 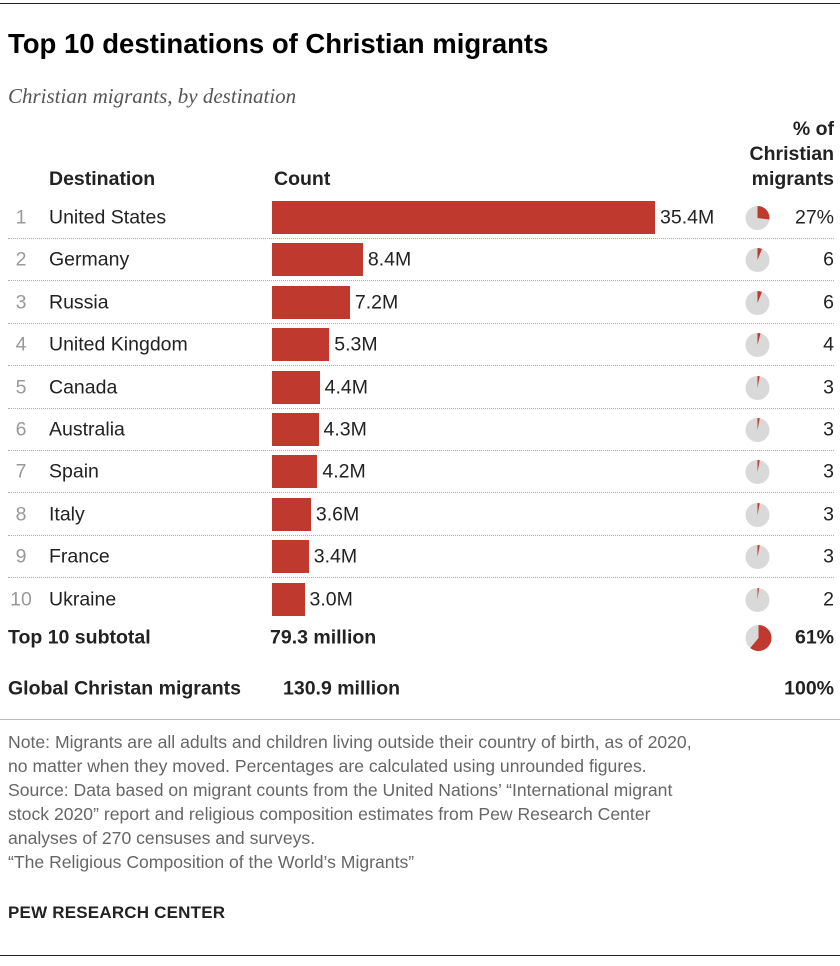 I want to click on table-row: 3 Russia 7.2M 6, so click(x=421, y=303).